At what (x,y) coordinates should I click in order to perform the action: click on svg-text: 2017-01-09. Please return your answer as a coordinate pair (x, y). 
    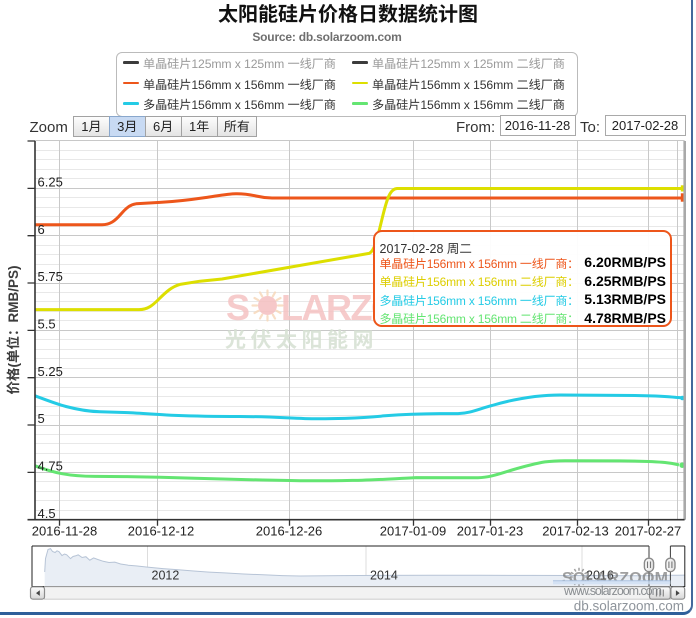
    Looking at the image, I should click on (413, 531).